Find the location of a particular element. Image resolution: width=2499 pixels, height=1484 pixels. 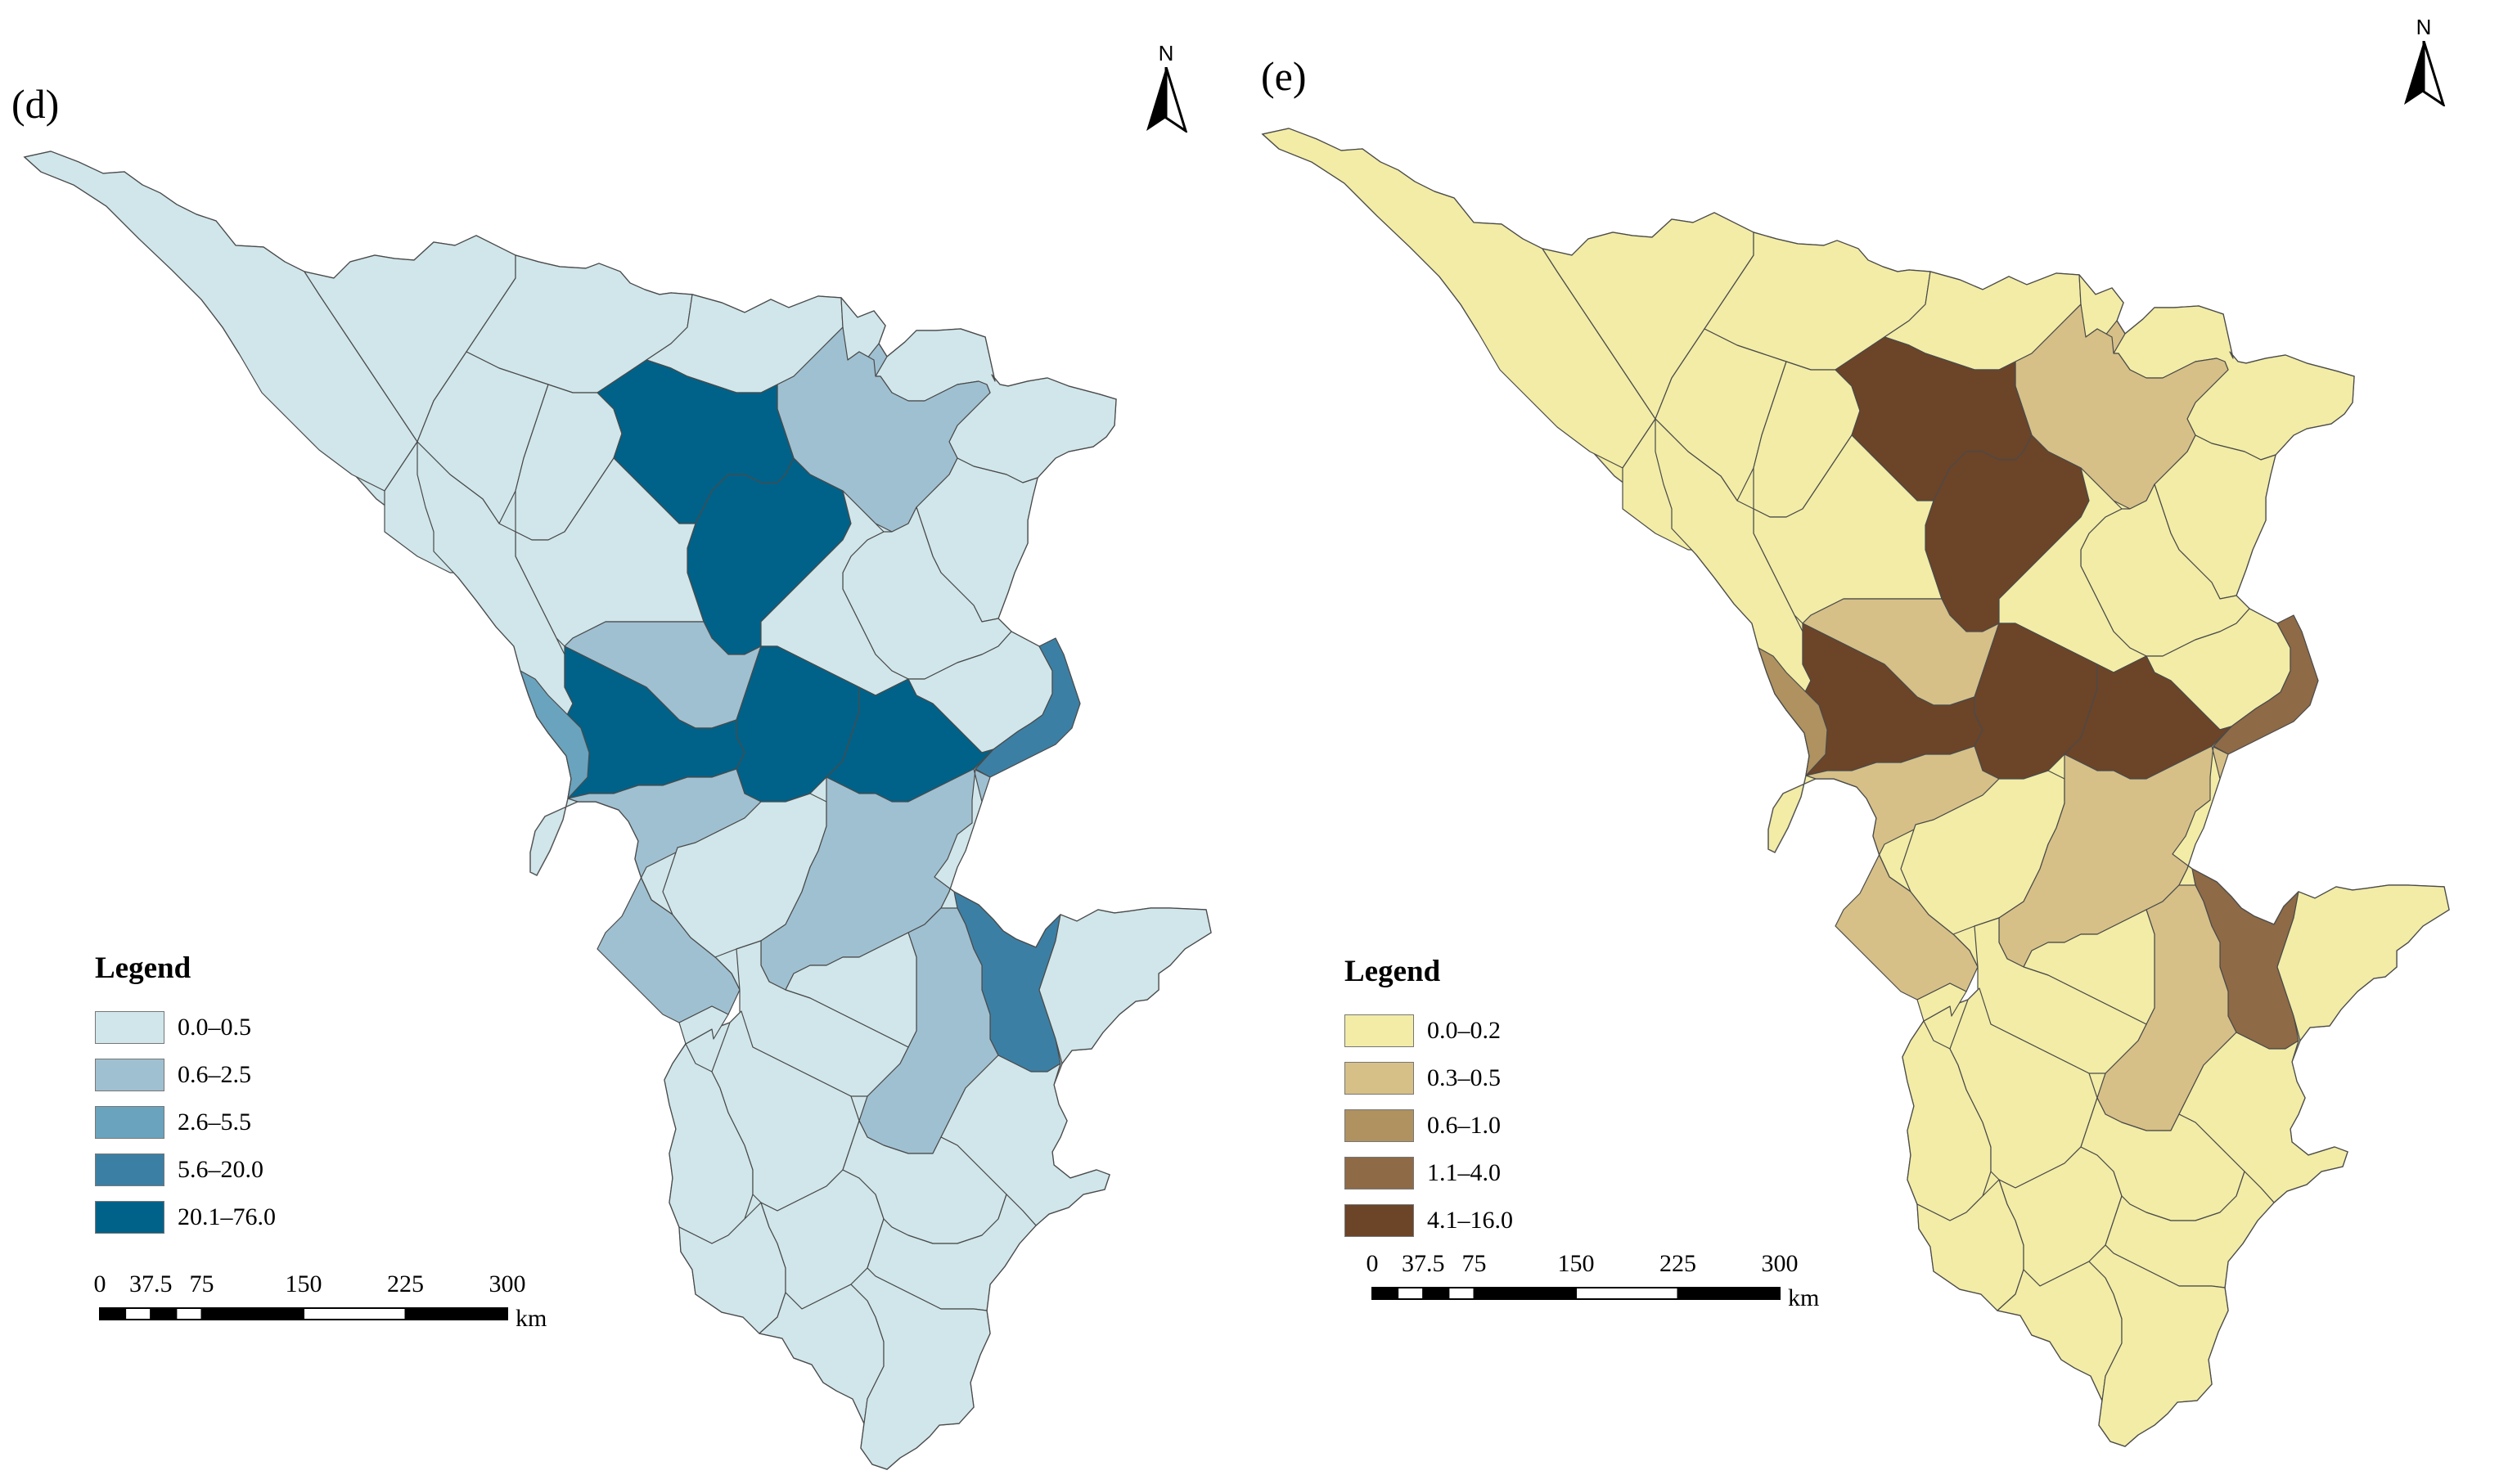

legend-item: 0.6–2.5 is located at coordinates (185, 1075).